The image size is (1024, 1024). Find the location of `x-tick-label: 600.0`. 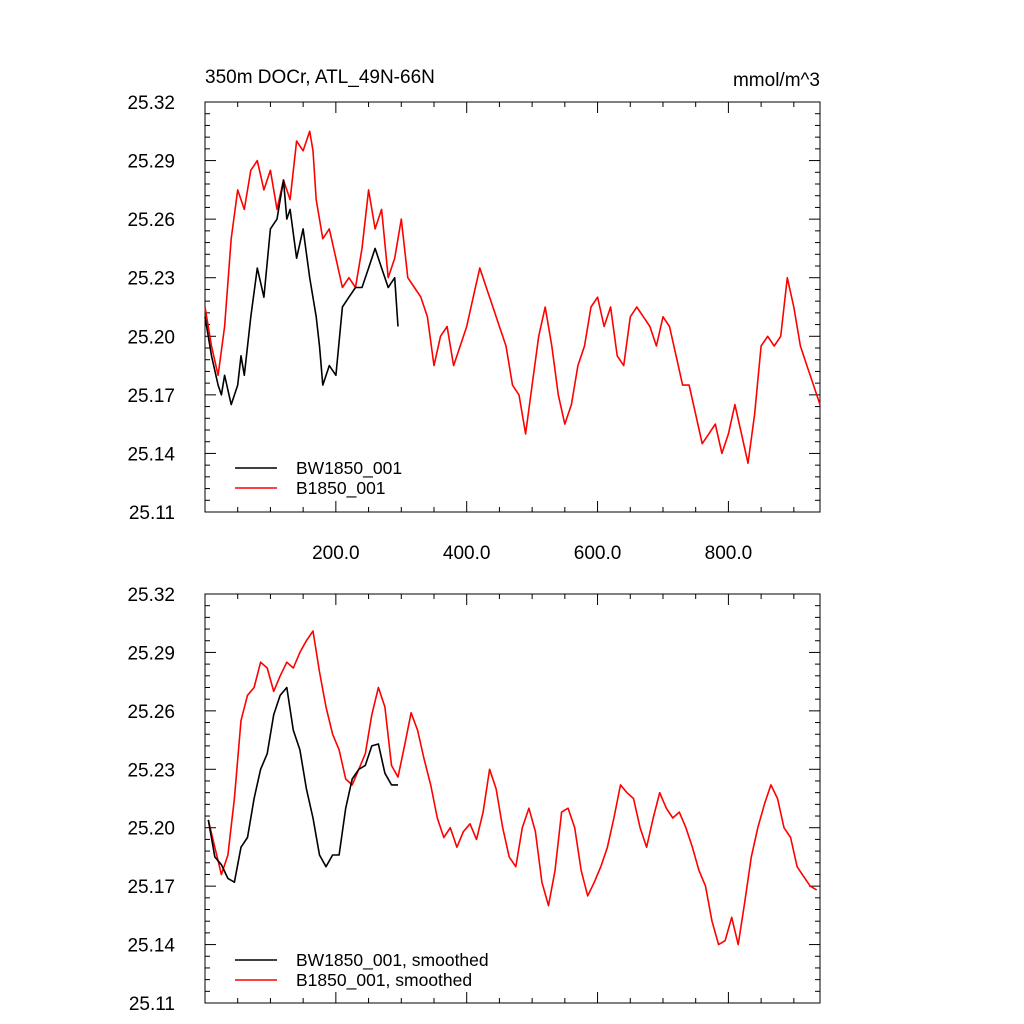

x-tick-label: 600.0 is located at coordinates (598, 553).